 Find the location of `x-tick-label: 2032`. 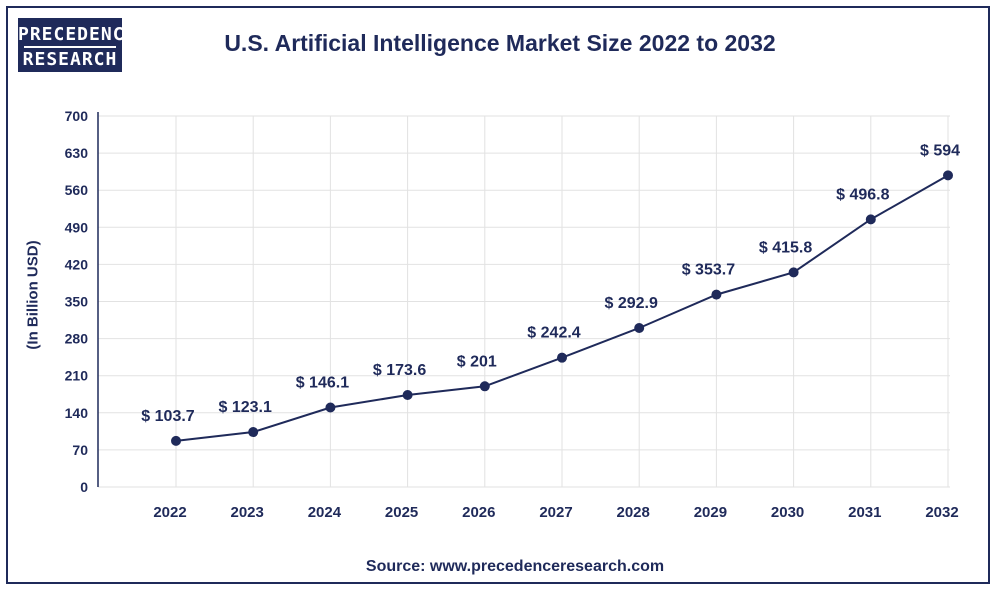

x-tick-label: 2032 is located at coordinates (941, 512).